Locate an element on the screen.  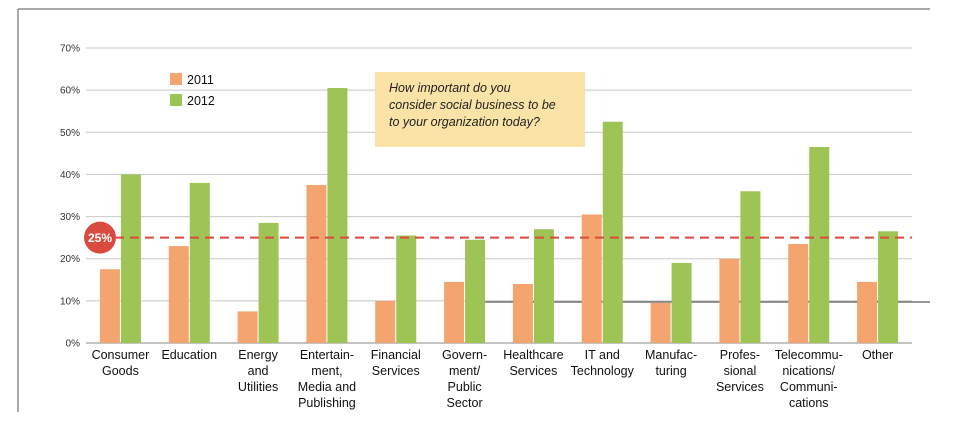
x-tick-label: Energy is located at coordinates (258, 355).